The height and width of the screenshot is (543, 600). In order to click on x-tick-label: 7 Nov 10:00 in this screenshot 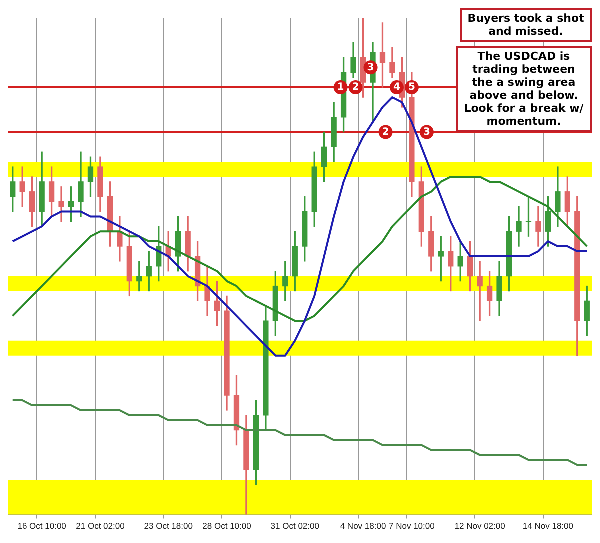, I will do `click(412, 526)`.